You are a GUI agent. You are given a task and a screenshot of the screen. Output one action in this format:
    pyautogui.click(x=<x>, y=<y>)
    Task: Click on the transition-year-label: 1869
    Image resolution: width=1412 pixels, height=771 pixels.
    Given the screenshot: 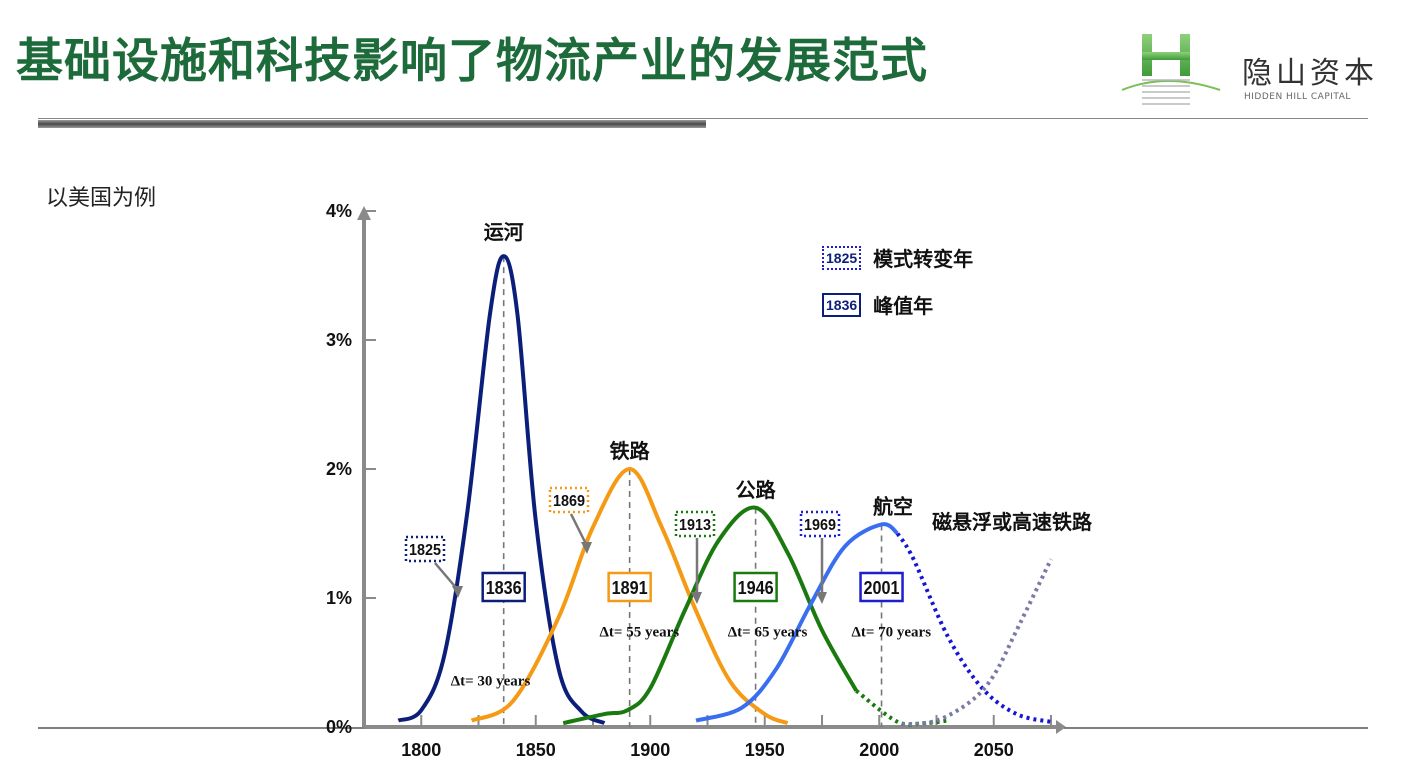 What is the action you would take?
    pyautogui.click(x=569, y=501)
    